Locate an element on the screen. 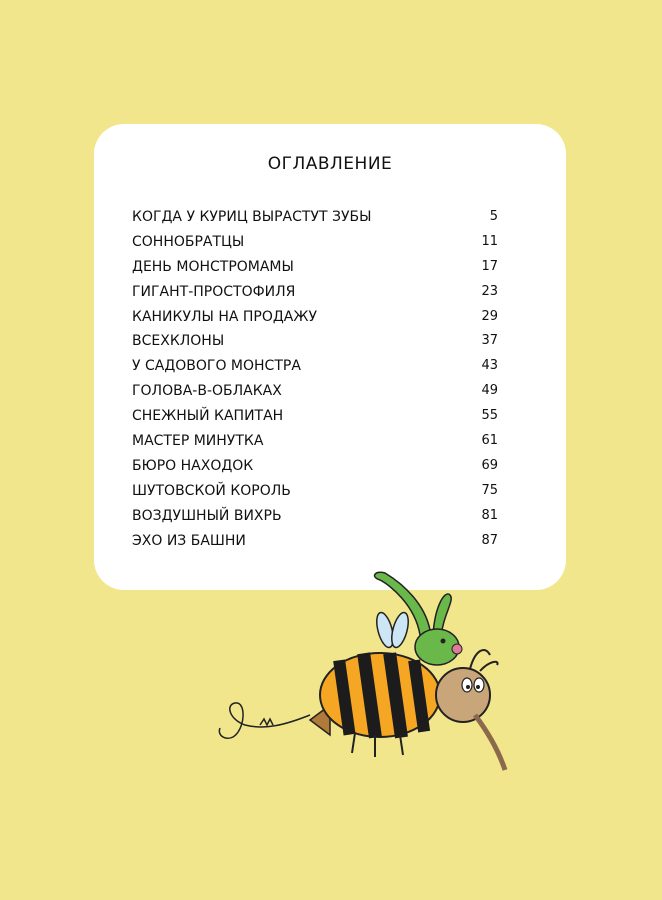 The image size is (662, 900). toc-title: ОГЛАВЛЕНИЕ is located at coordinates (330, 164).